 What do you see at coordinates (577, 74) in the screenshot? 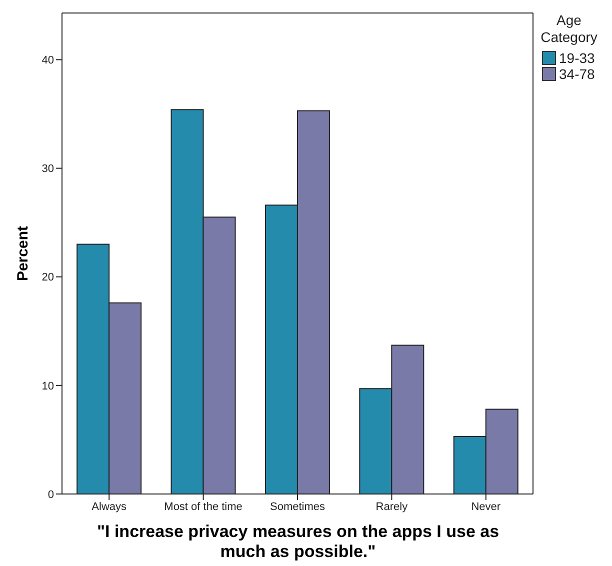
I see `legend-label: 34-78` at bounding box center [577, 74].